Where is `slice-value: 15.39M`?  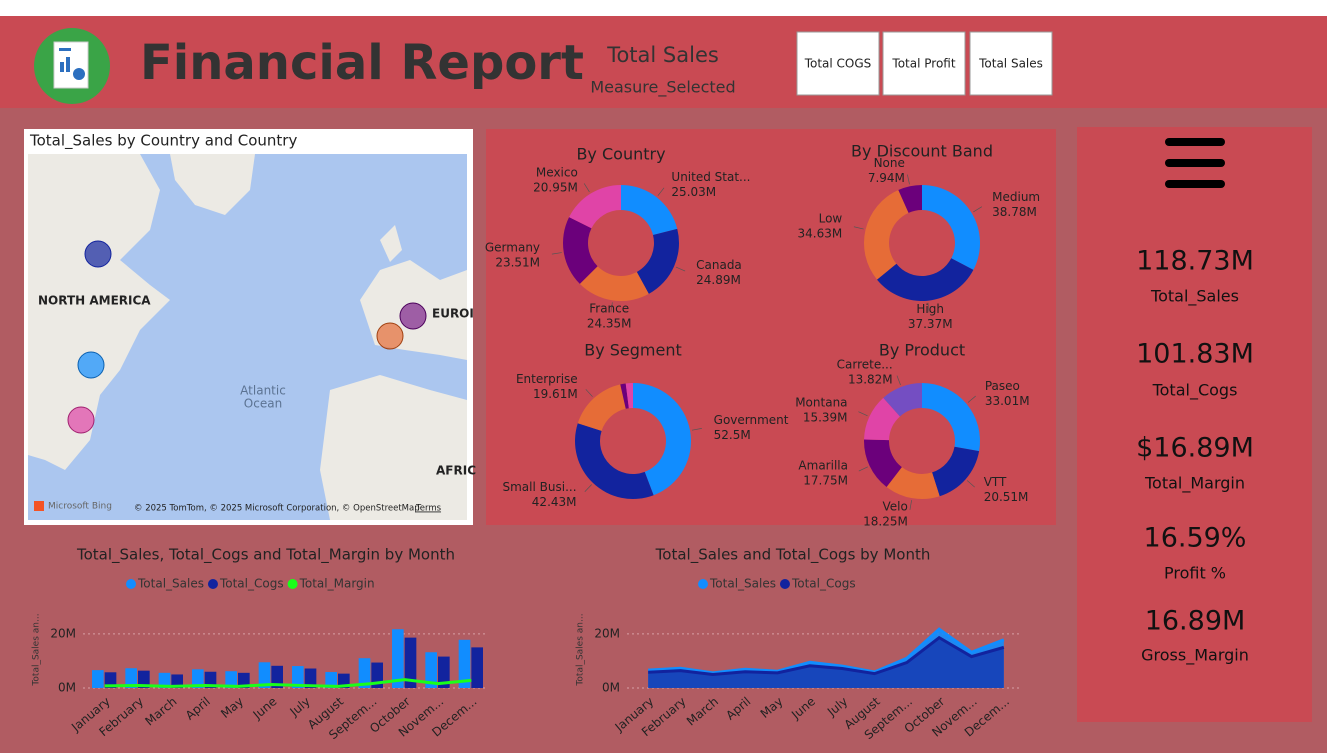 slice-value: 15.39M is located at coordinates (825, 418).